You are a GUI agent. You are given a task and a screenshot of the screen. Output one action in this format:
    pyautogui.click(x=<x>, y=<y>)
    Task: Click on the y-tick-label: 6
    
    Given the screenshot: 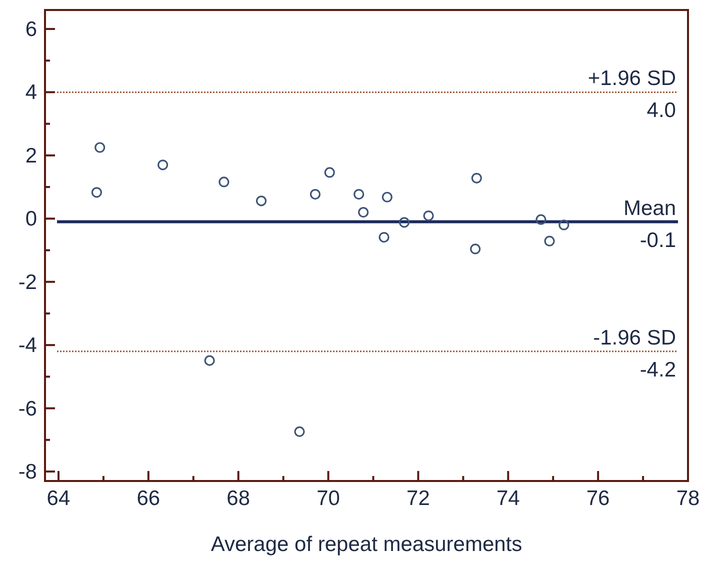 What is the action you would take?
    pyautogui.click(x=31, y=29)
    